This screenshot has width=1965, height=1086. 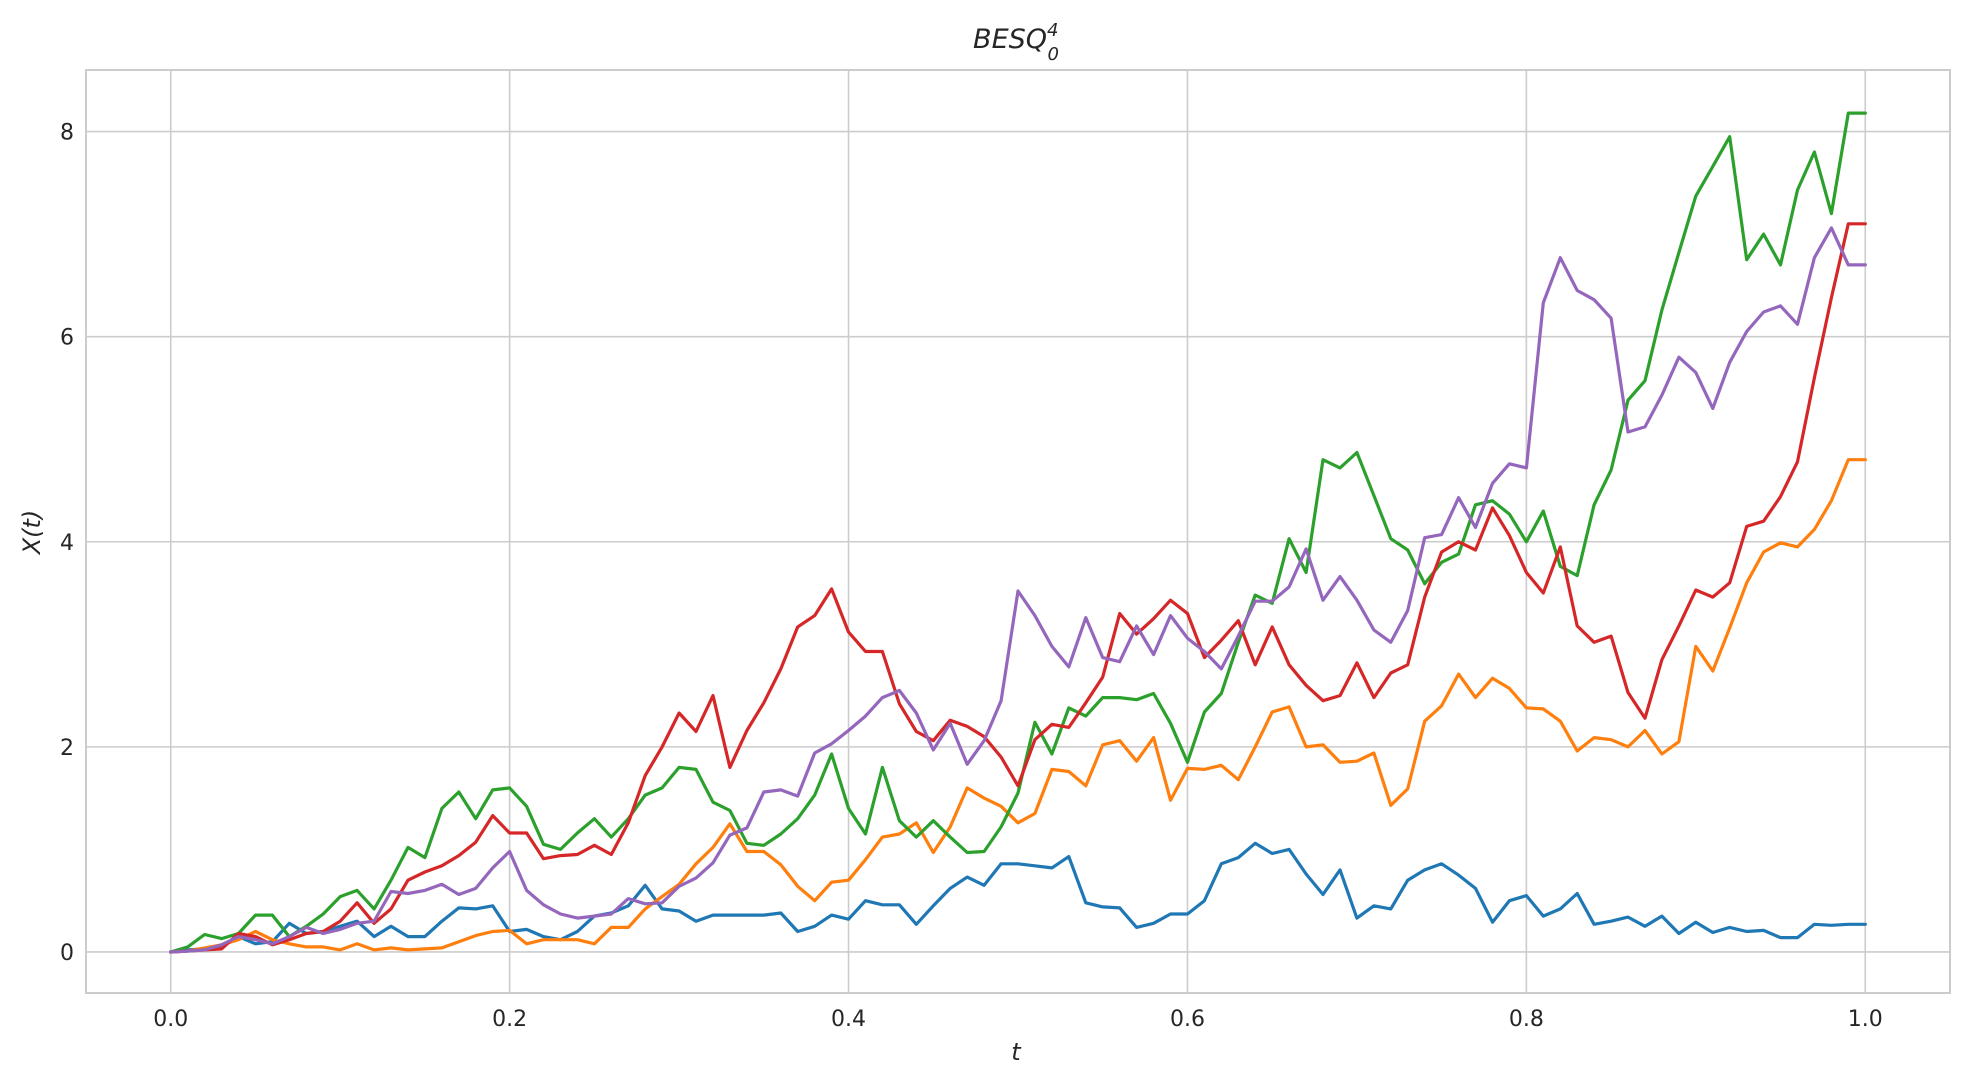 What do you see at coordinates (1865, 1019) in the screenshot?
I see `x-tick-label: 1.0` at bounding box center [1865, 1019].